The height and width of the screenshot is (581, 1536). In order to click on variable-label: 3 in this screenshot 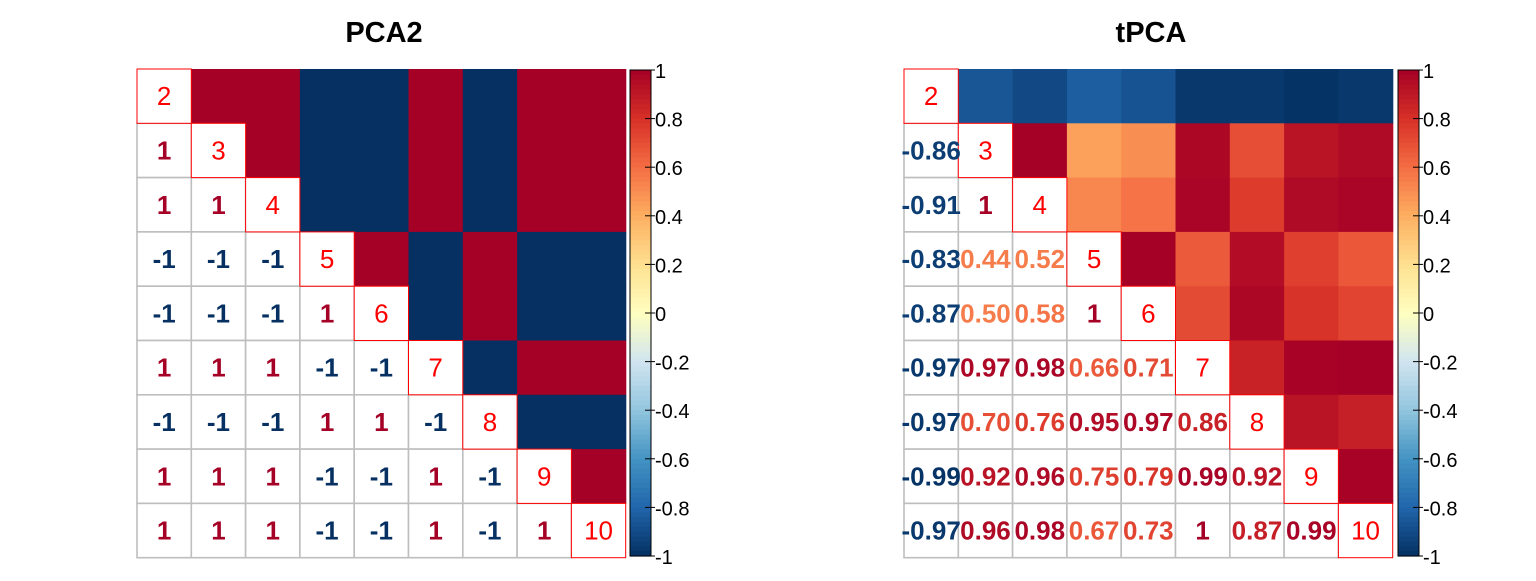, I will do `click(985, 150)`.